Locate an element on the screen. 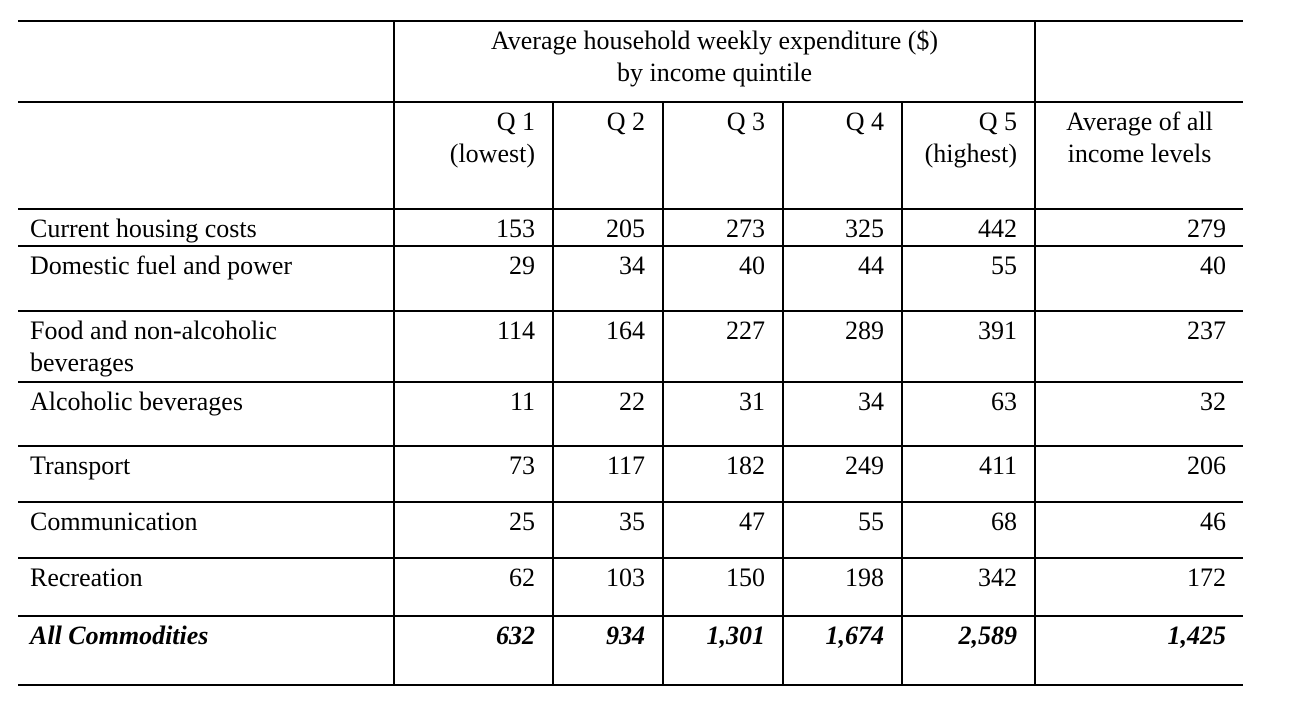 The width and height of the screenshot is (1304, 716). row-label: Domestic fuel and power is located at coordinates (206, 278).